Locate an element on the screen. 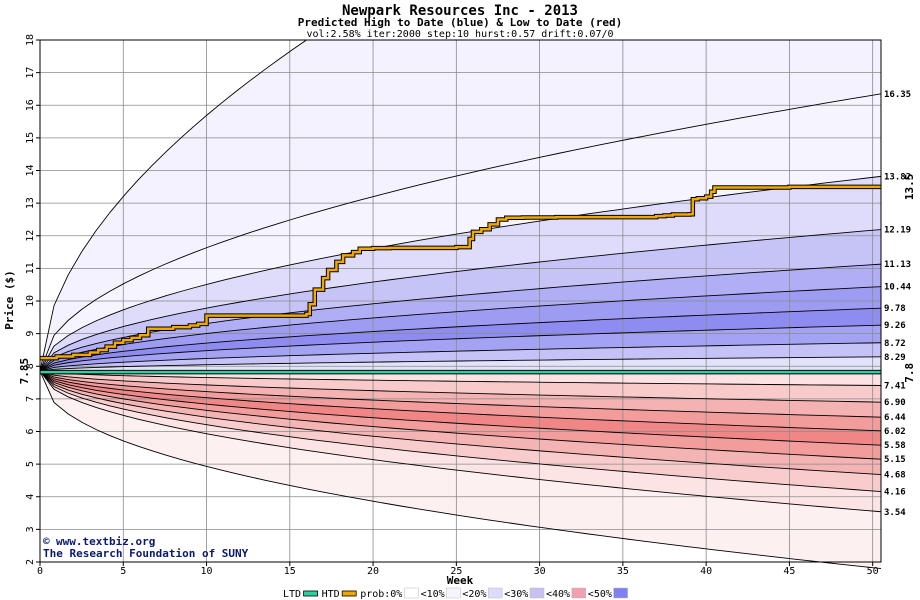 The image size is (920, 600). legend: LTD HTD prob:0% <10% <20% <30% <40% <50% is located at coordinates (455, 593).